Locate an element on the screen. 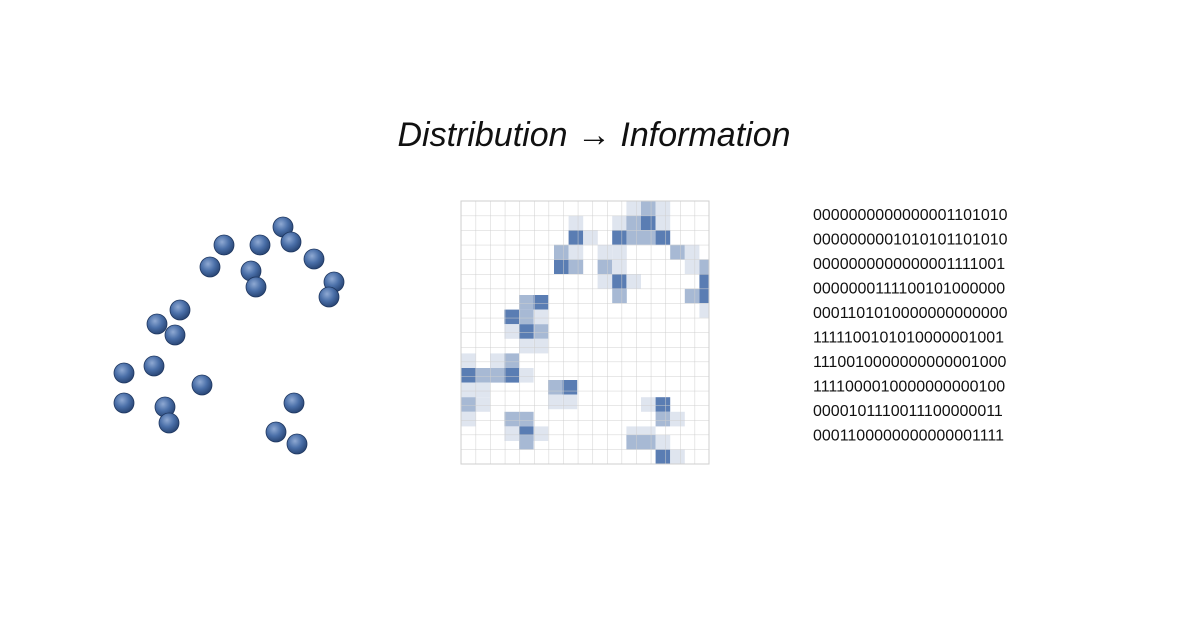 Image resolution: width=1200 pixels, height=630 pixels. binary-line: 0001101010000000000000 is located at coordinates (910, 313).